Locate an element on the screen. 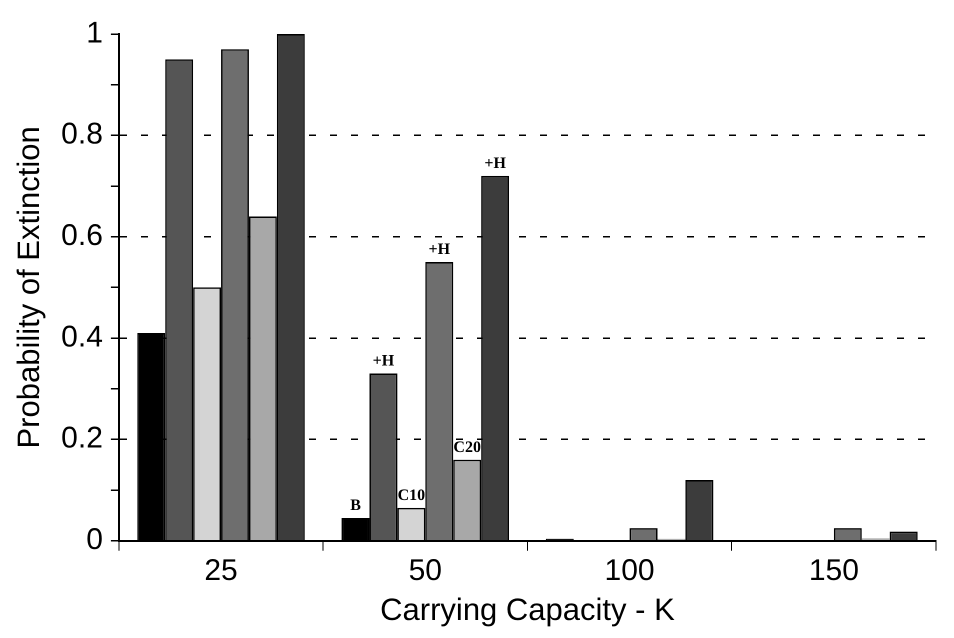  series-label: C10 is located at coordinates (412, 495).